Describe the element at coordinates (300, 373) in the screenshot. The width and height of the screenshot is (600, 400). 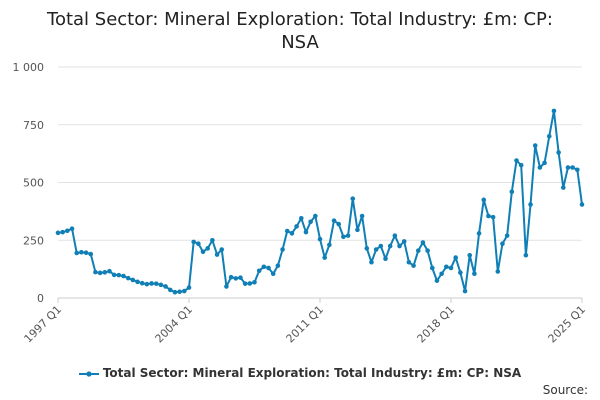
I see `chart-legend: Total Sector: Mineral Exploration` at that location.